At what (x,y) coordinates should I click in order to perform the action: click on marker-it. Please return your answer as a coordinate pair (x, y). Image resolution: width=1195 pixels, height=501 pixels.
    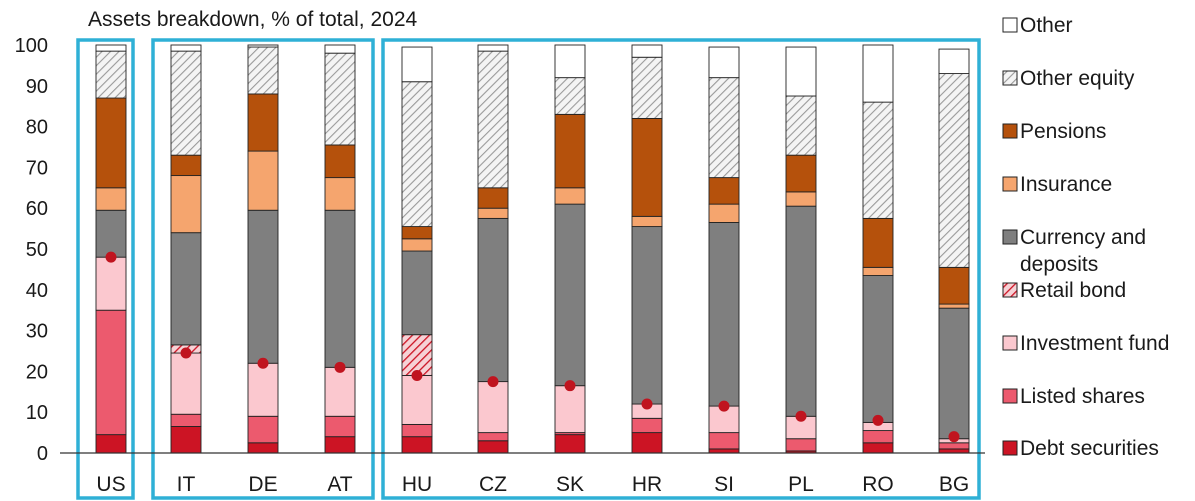
    Looking at the image, I should click on (186, 353).